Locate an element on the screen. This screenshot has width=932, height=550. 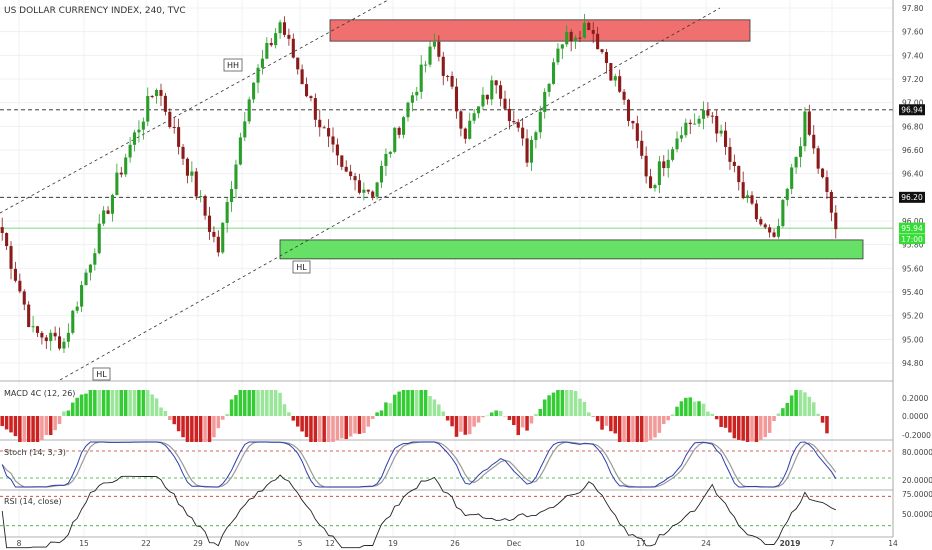
price-tick-label: 96.60 is located at coordinates (913, 150).